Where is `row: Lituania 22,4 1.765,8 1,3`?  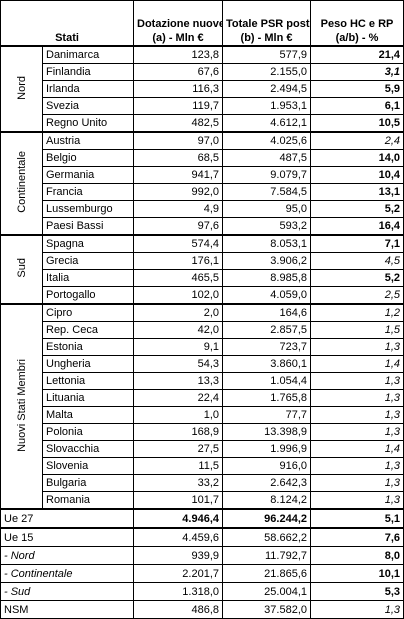 row: Lituania 22,4 1.765,8 1,3 is located at coordinates (202, 398).